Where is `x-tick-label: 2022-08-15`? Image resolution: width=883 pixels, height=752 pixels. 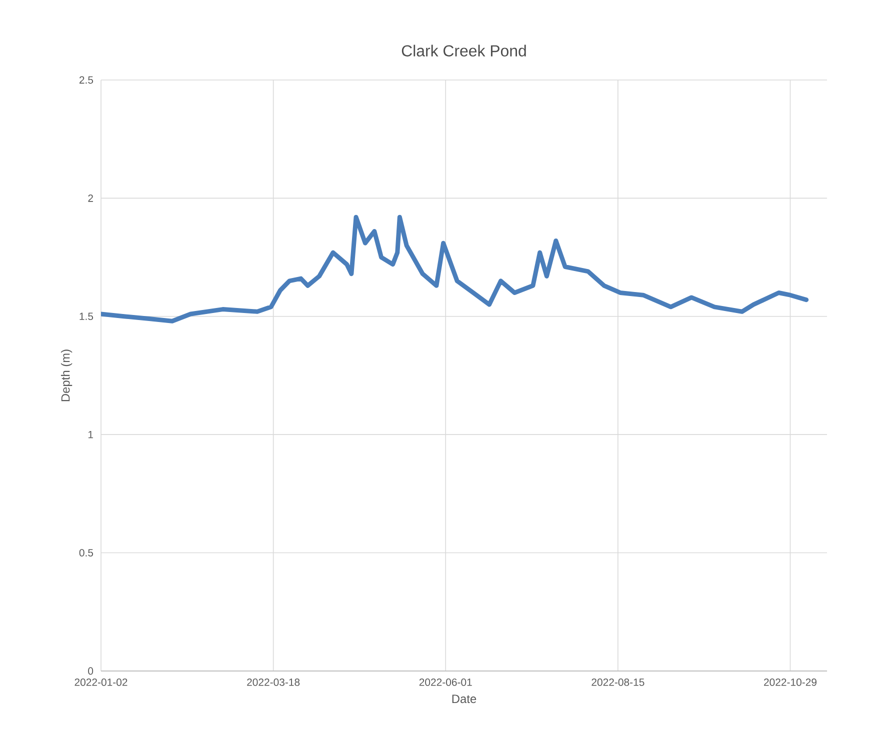
x-tick-label: 2022-08-15 is located at coordinates (618, 682).